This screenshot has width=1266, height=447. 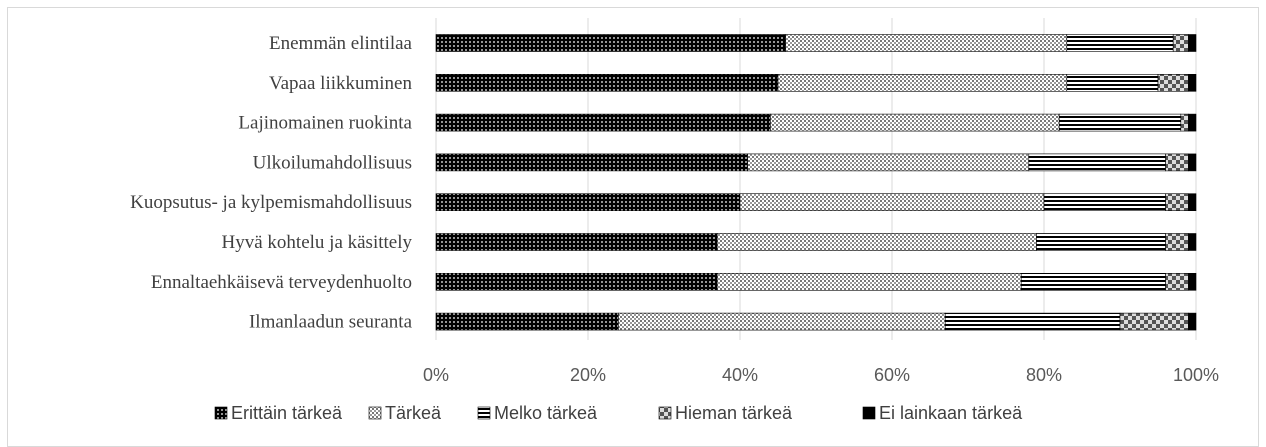 I want to click on category-label: Ilmanlaadun seuranta, so click(x=331, y=322).